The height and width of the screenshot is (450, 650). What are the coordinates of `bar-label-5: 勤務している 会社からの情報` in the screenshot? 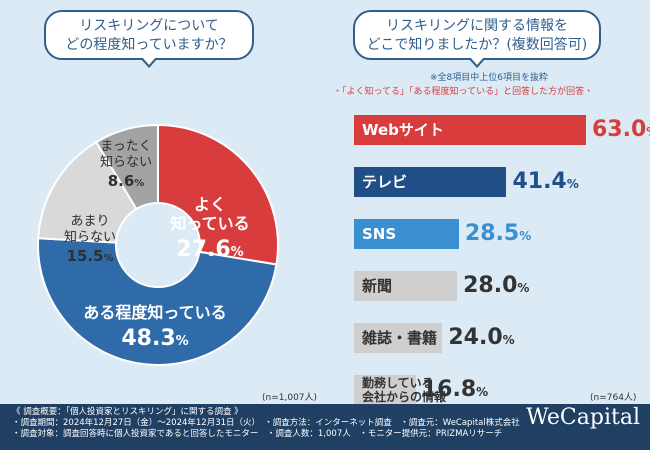 It's located at (400, 389).